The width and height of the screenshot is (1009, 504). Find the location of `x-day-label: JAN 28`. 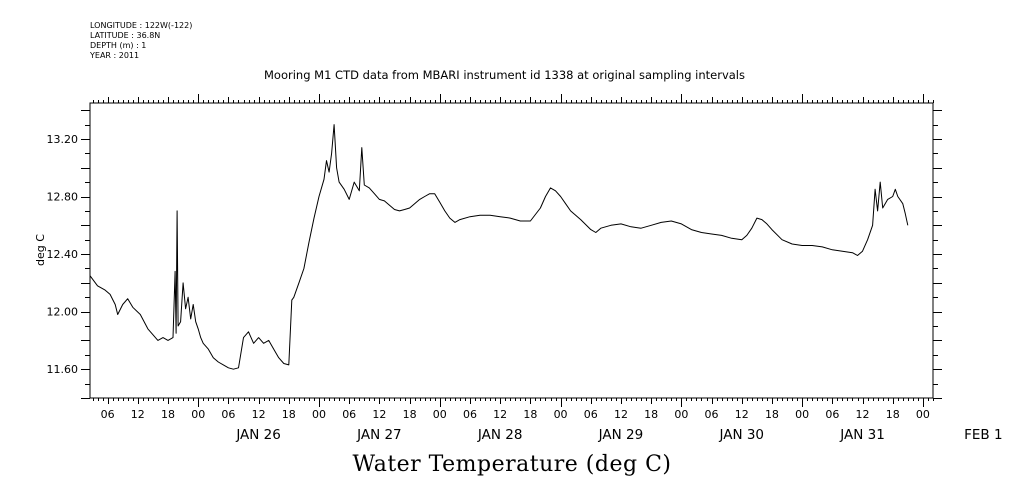

x-day-label: JAN 28 is located at coordinates (500, 435).